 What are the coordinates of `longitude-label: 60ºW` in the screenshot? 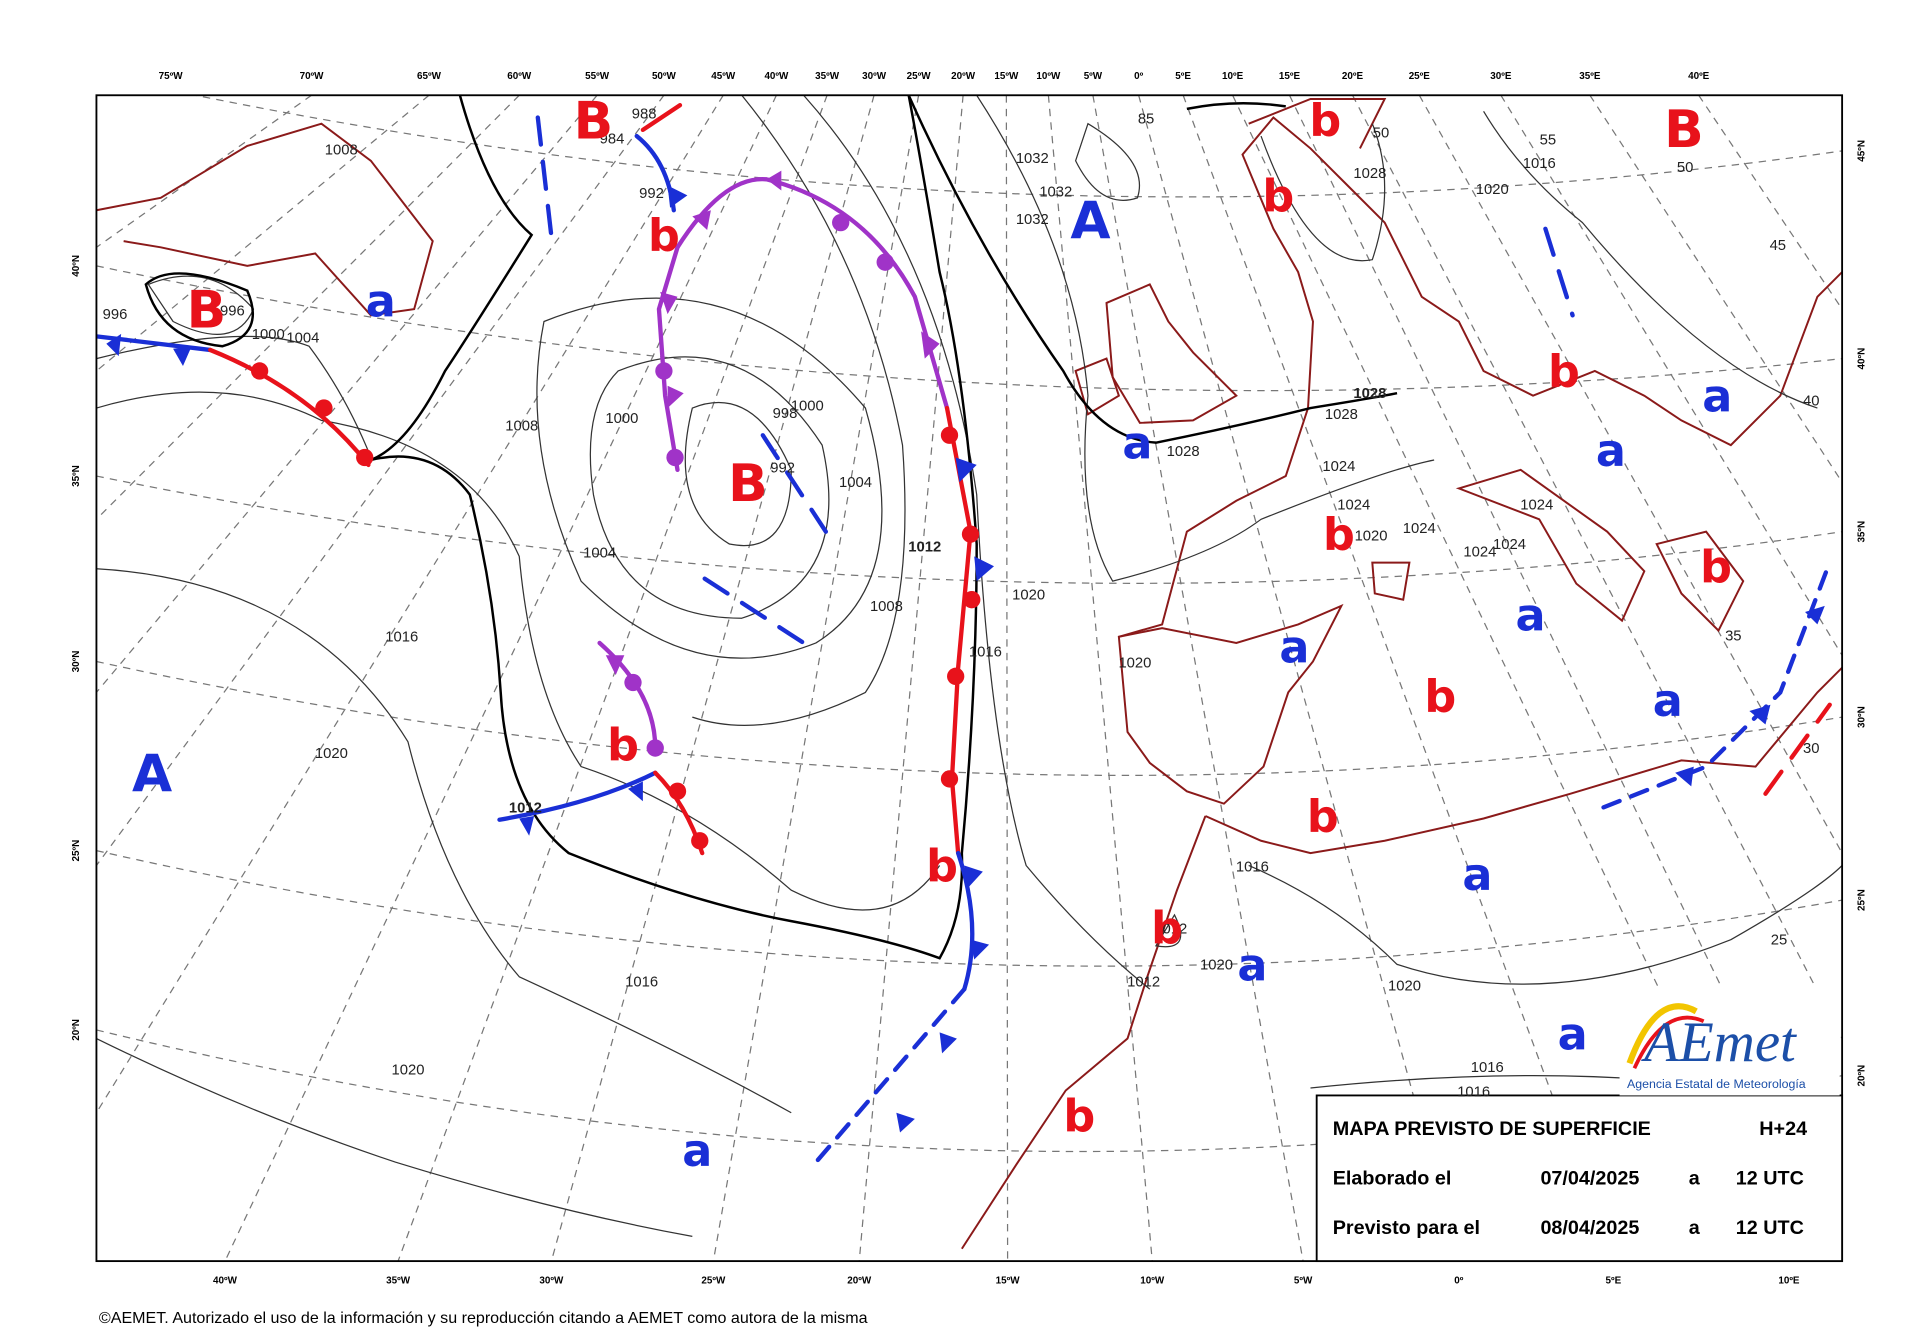 It's located at (519, 76).